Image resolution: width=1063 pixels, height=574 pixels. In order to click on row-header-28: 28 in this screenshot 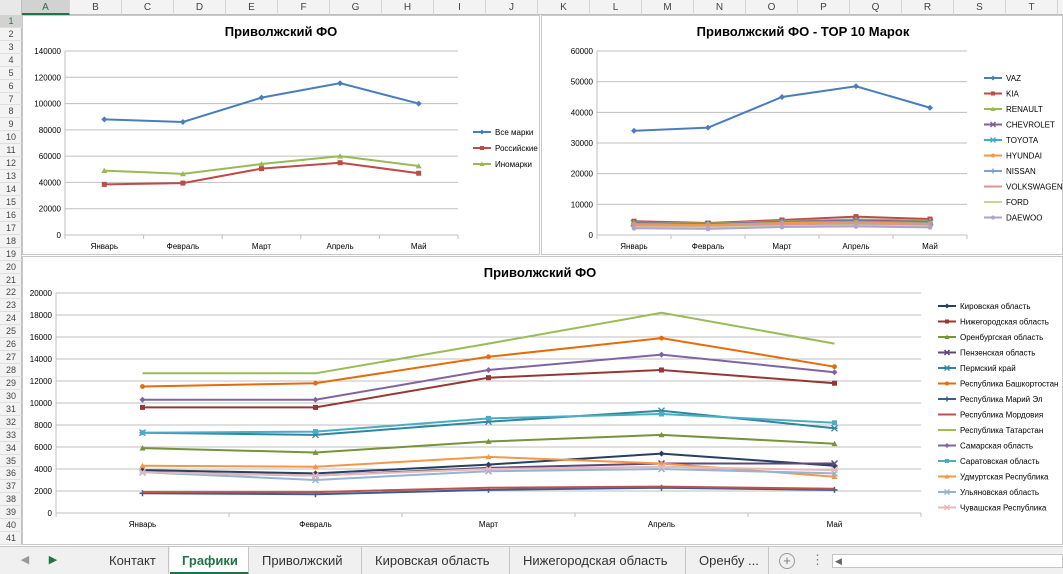, I will do `click(11, 370)`.